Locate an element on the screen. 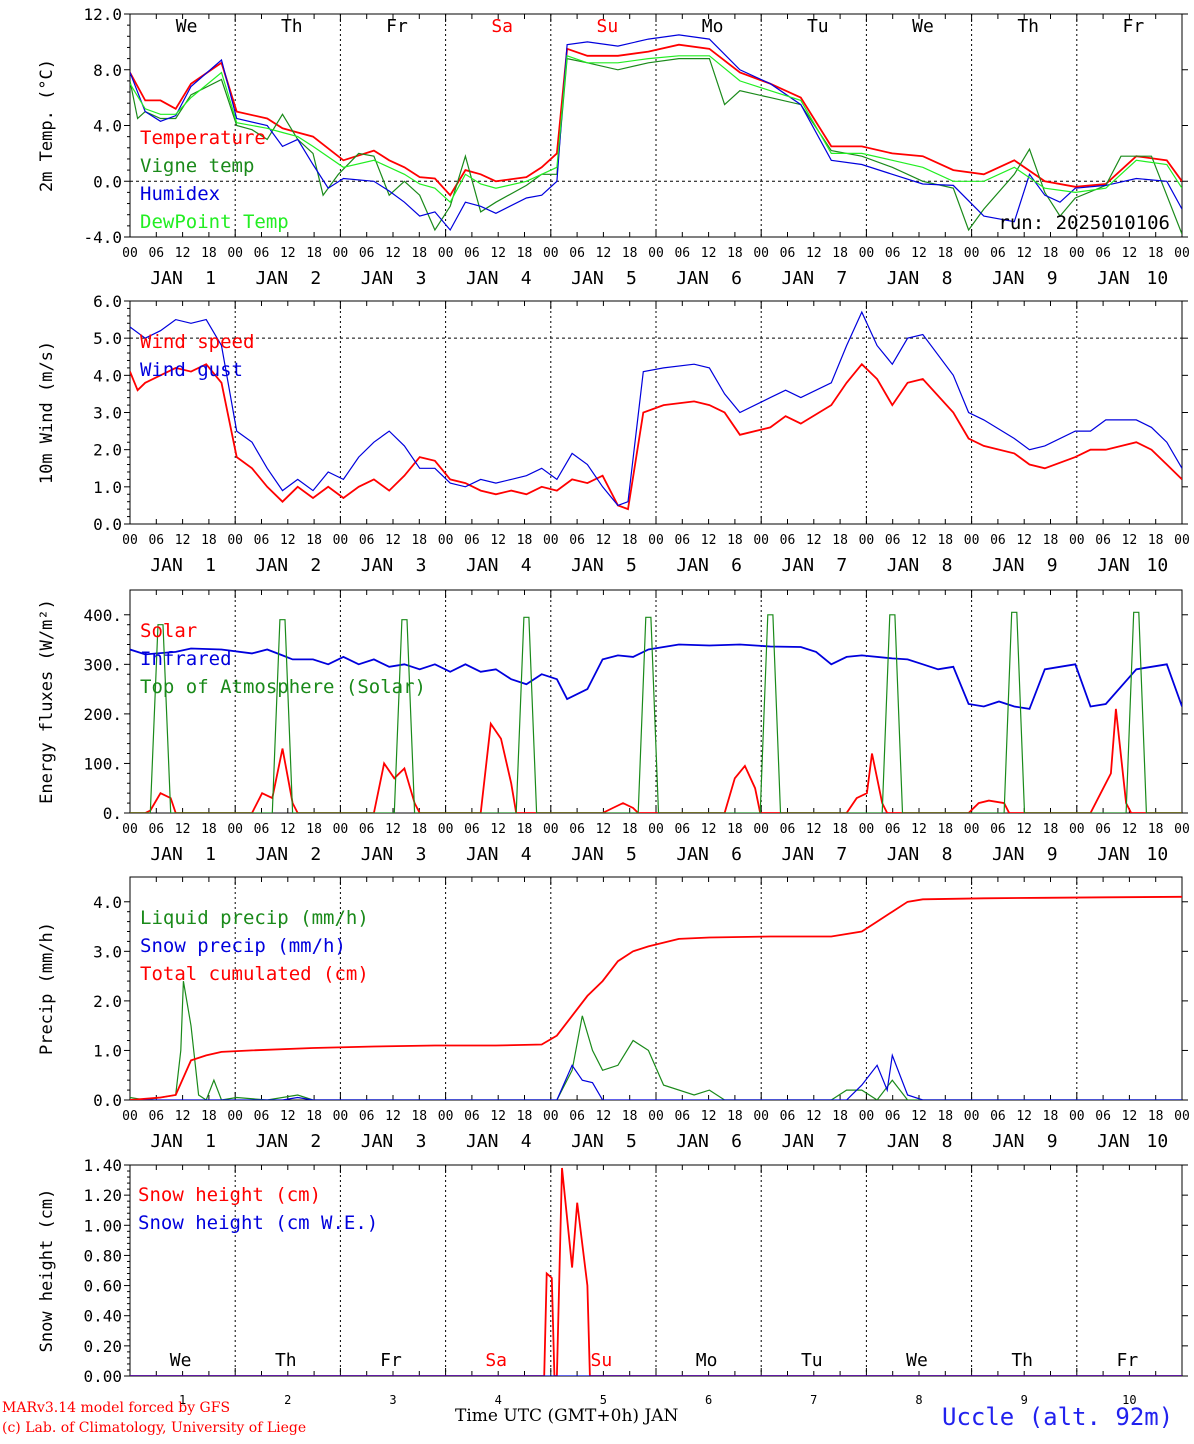 The width and height of the screenshot is (1194, 1444). y-tick-label: -4.0 is located at coordinates (102, 237).